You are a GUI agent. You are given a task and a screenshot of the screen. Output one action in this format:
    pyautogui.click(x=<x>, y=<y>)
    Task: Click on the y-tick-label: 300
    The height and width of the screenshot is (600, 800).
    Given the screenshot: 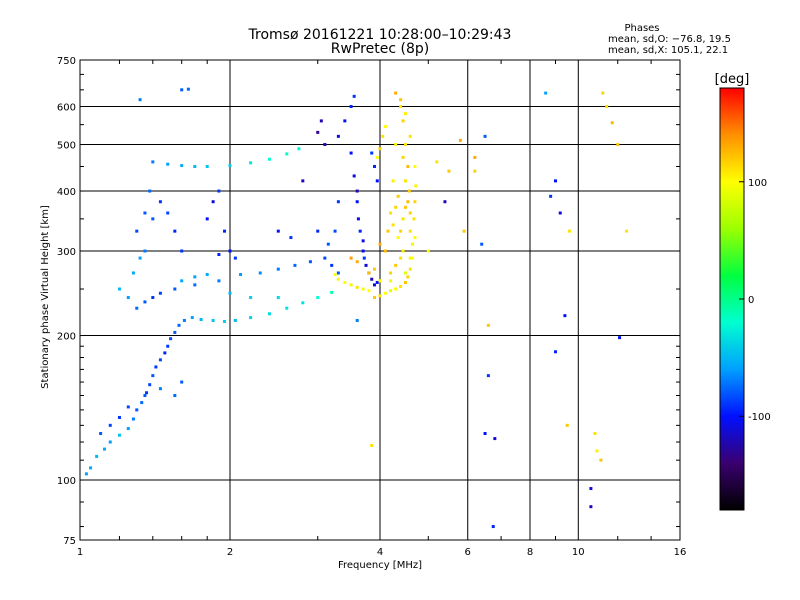 What is the action you would take?
    pyautogui.click(x=66, y=252)
    